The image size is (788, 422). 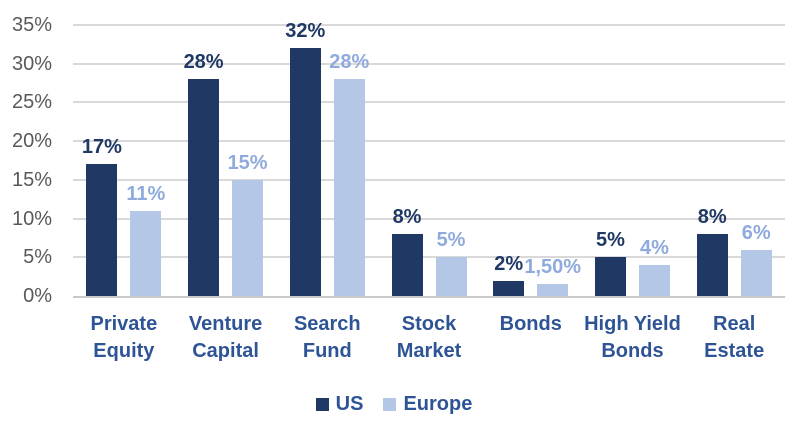 I want to click on bar-group: 8% 5%, so click(x=429, y=160).